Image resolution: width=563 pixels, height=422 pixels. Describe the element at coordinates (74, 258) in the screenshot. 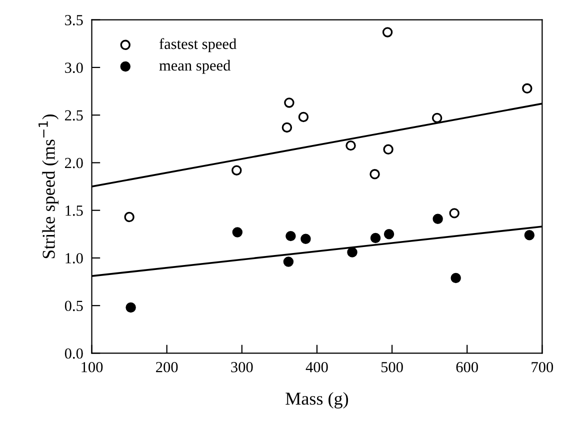

I see `y-tick-label: 1.0` at that location.